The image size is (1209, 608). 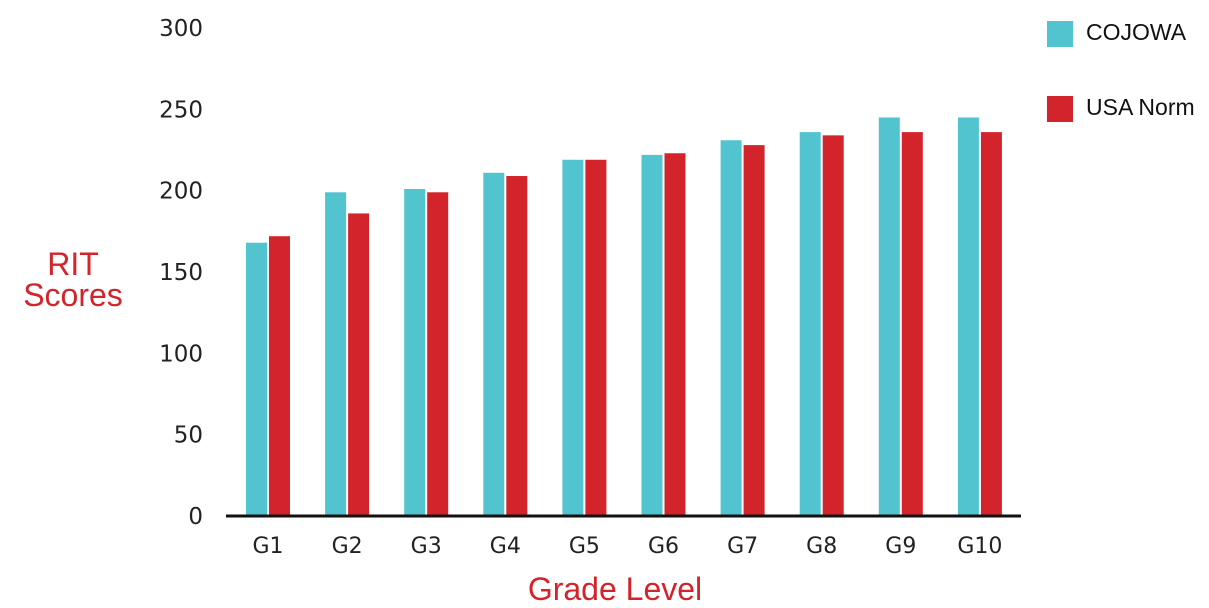 What do you see at coordinates (573, 337) in the screenshot?
I see `bar-cojowa-g5` at bounding box center [573, 337].